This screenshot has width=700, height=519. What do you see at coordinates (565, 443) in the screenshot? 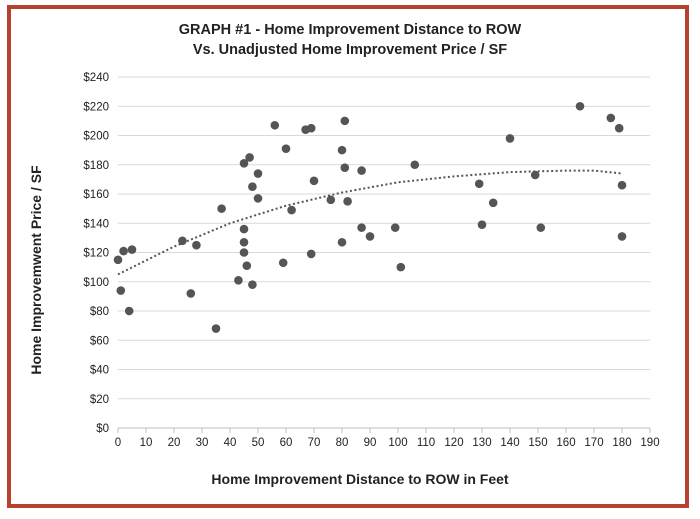
I see `x-tick-label: 160` at bounding box center [565, 443].